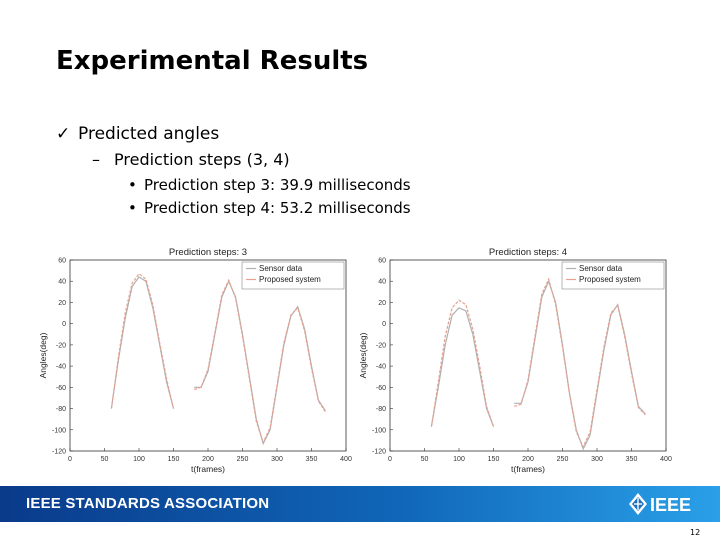  What do you see at coordinates (63, 134) in the screenshot?
I see `checkmark-icon: ✓` at bounding box center [63, 134].